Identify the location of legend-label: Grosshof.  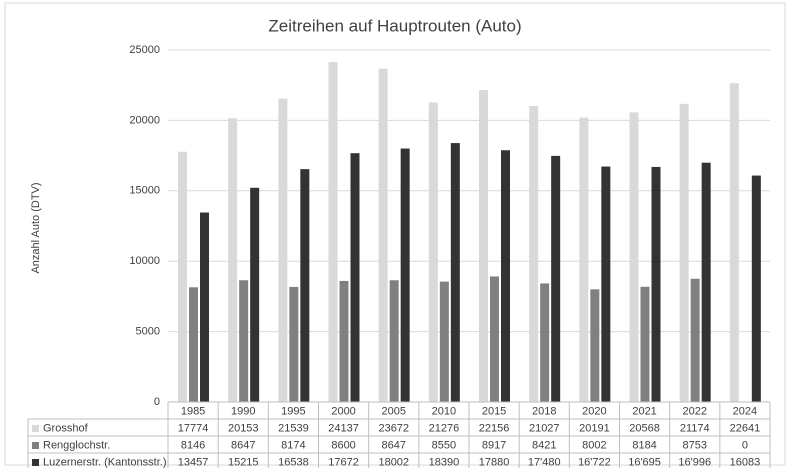
(66, 428).